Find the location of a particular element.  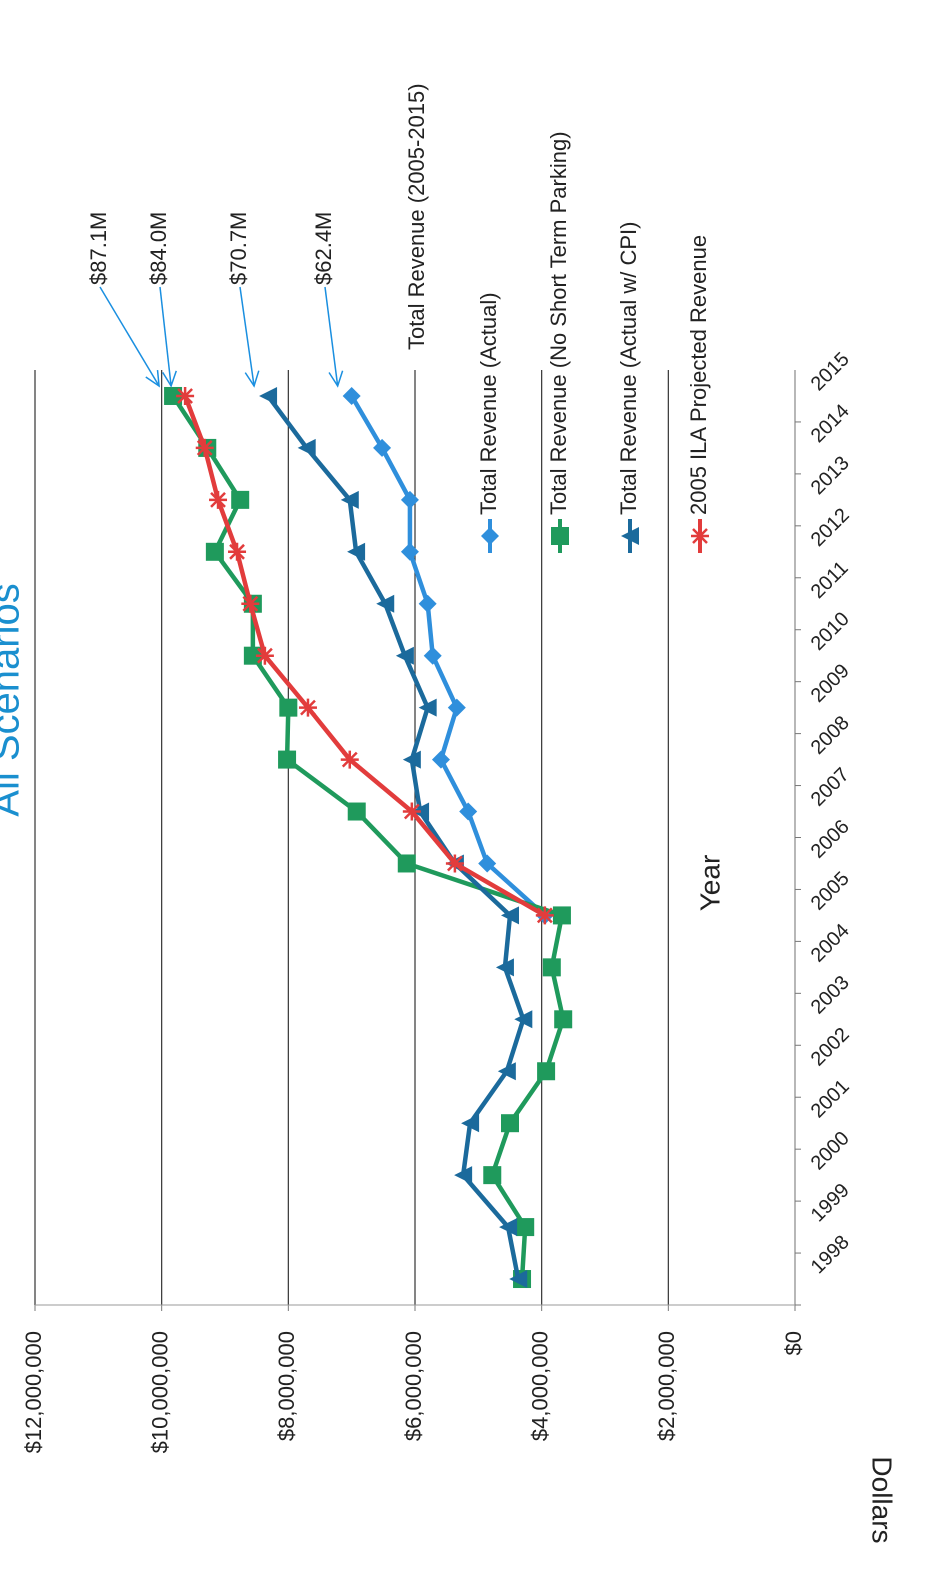

x-tick-label: 2010 is located at coordinates (830, 631).